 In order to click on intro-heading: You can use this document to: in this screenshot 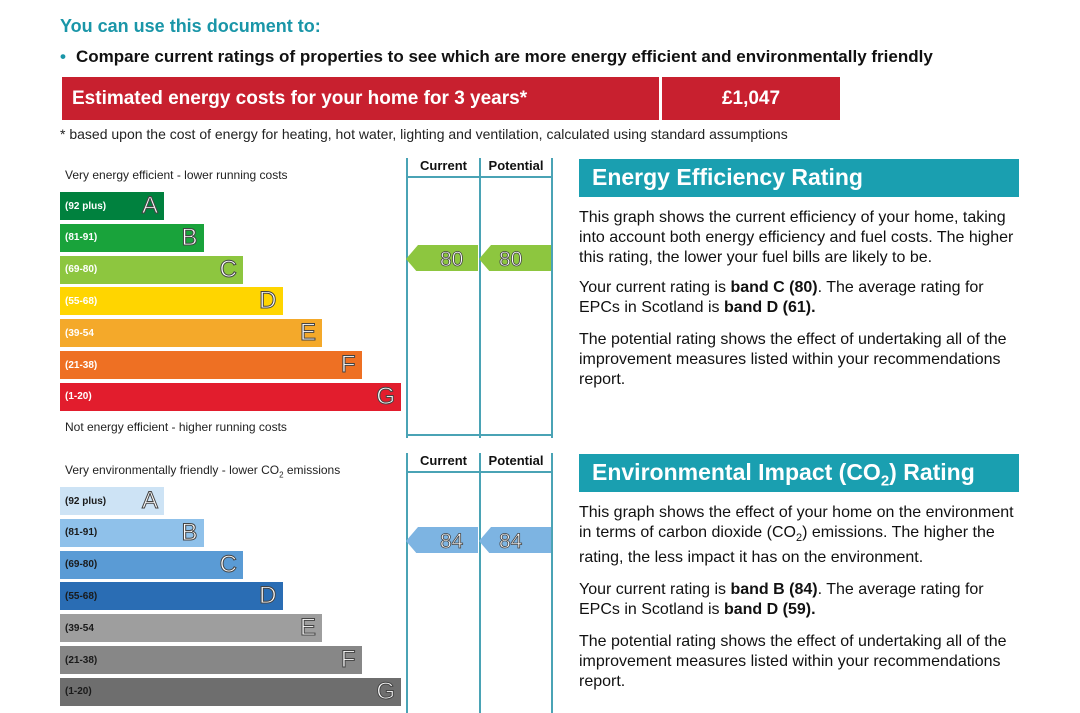, I will do `click(190, 26)`.